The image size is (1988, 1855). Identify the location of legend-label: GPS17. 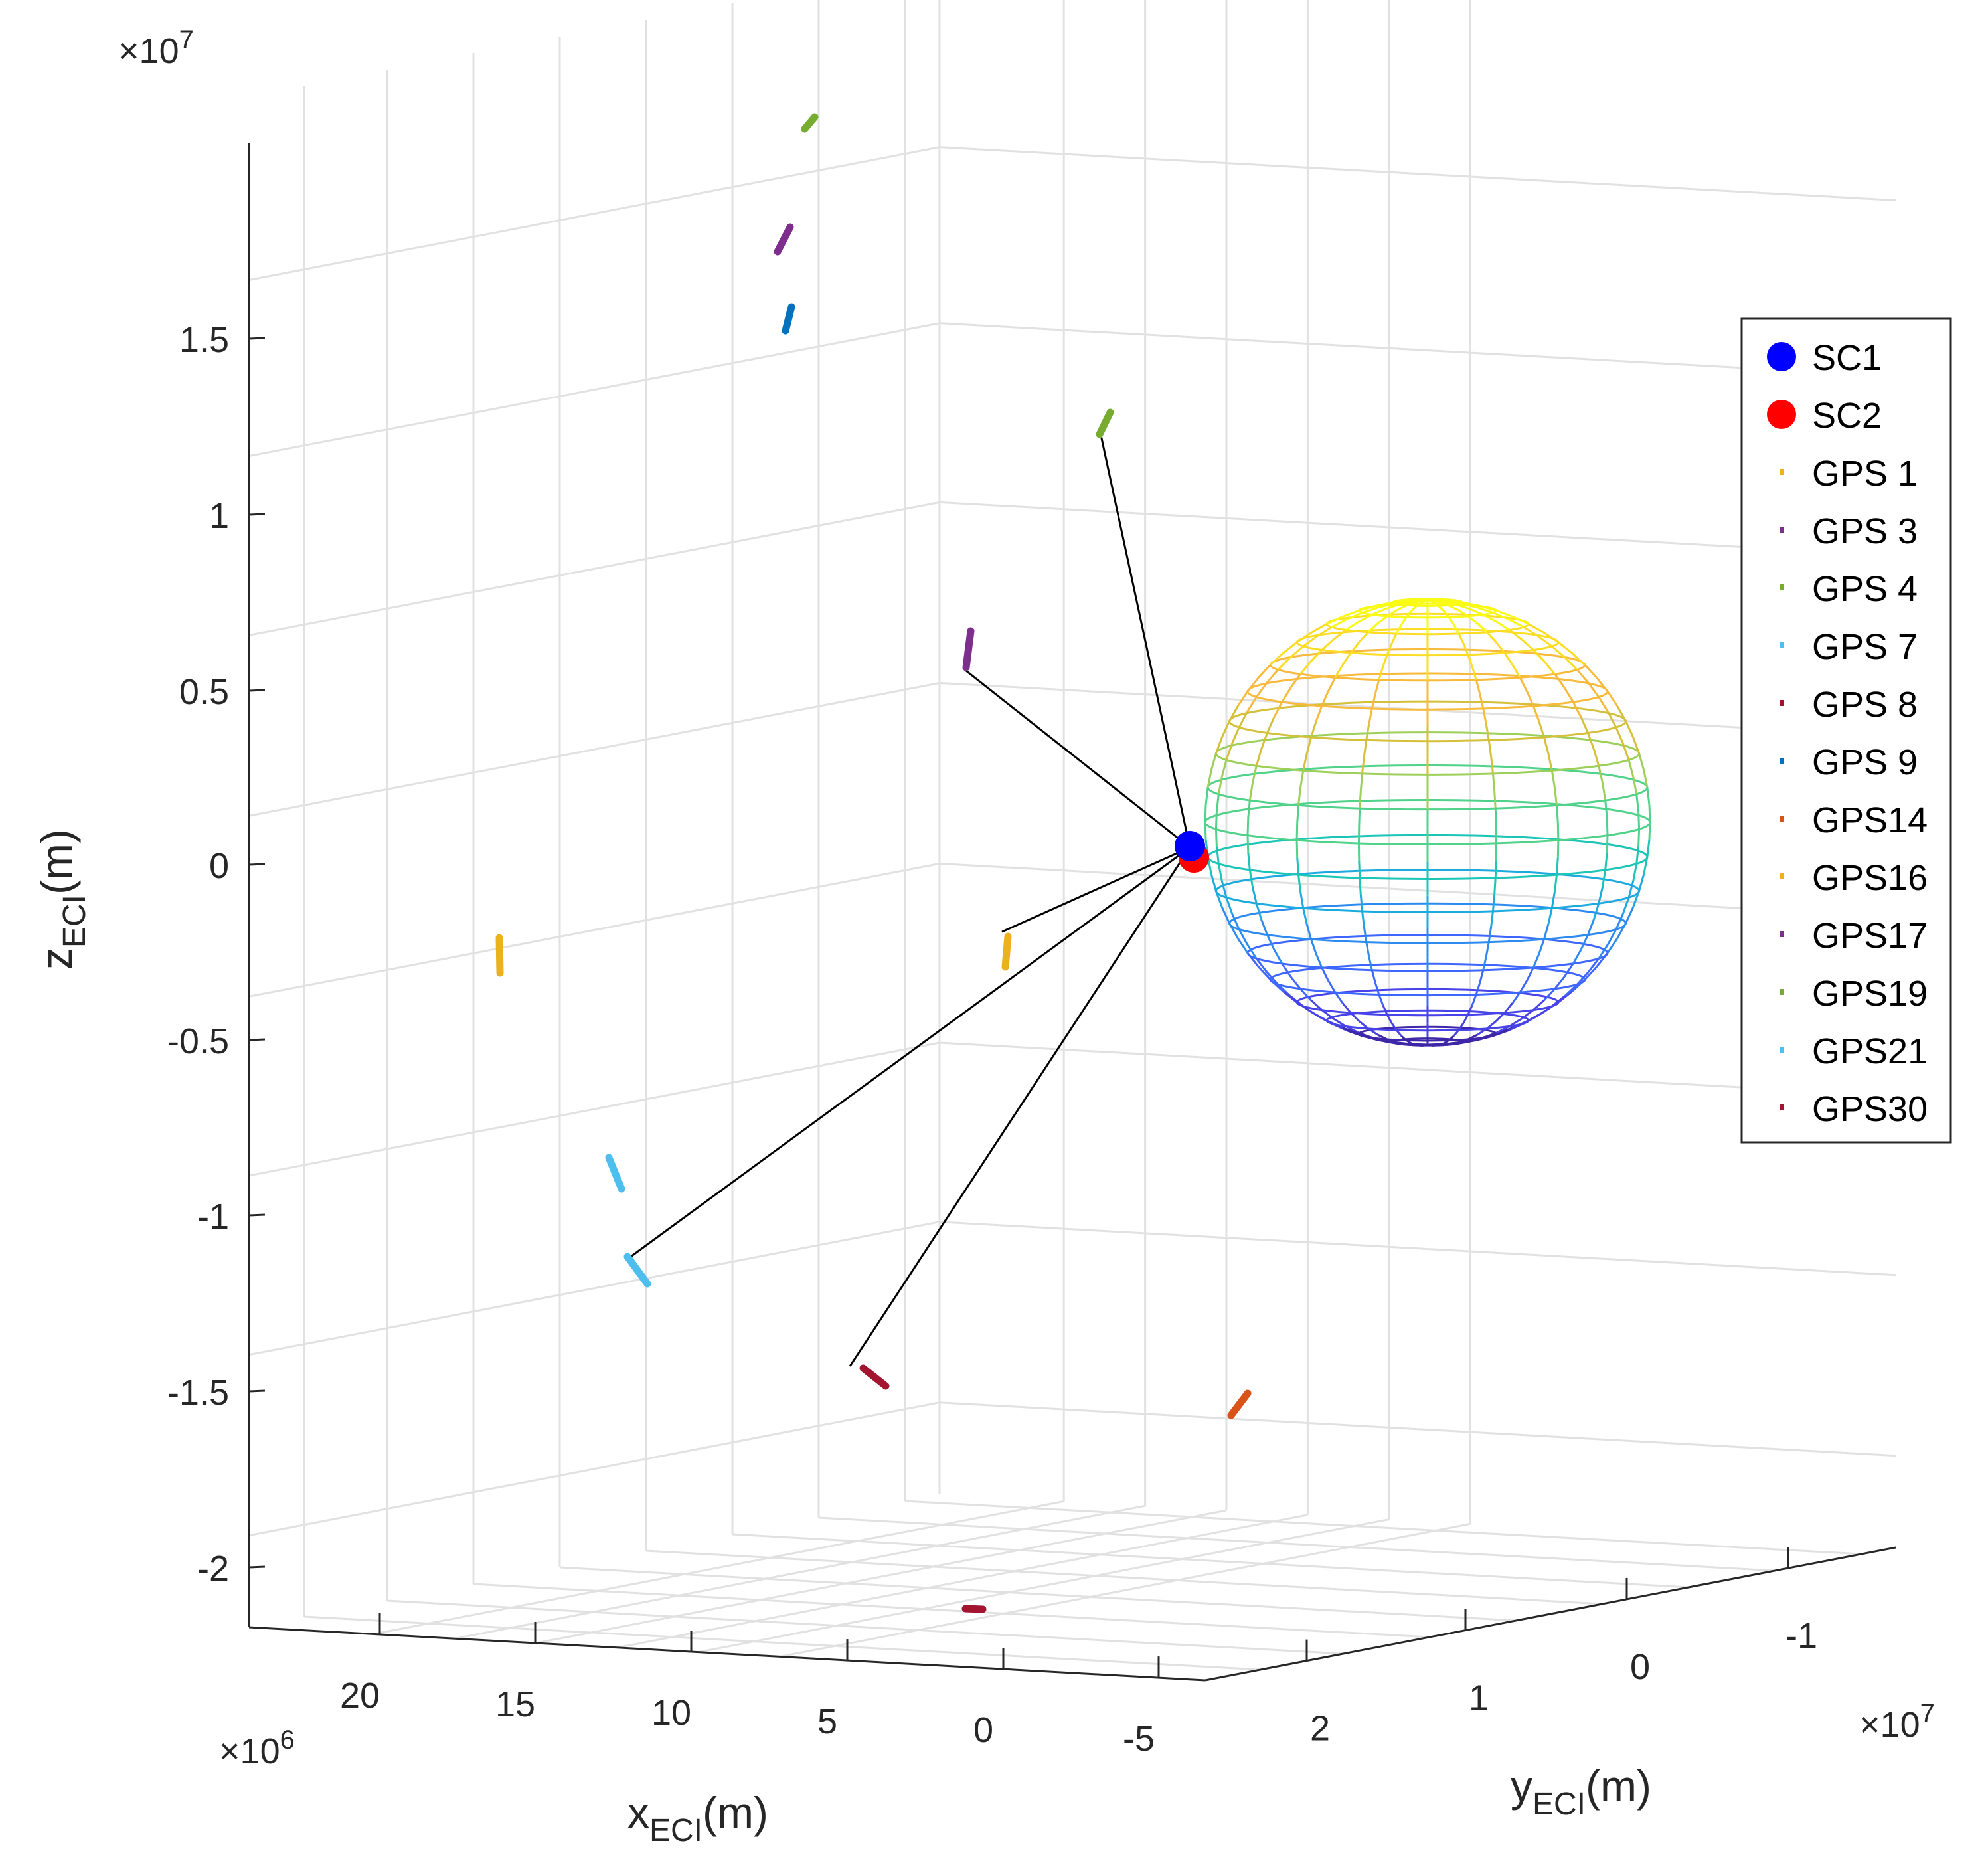
(1870, 936).